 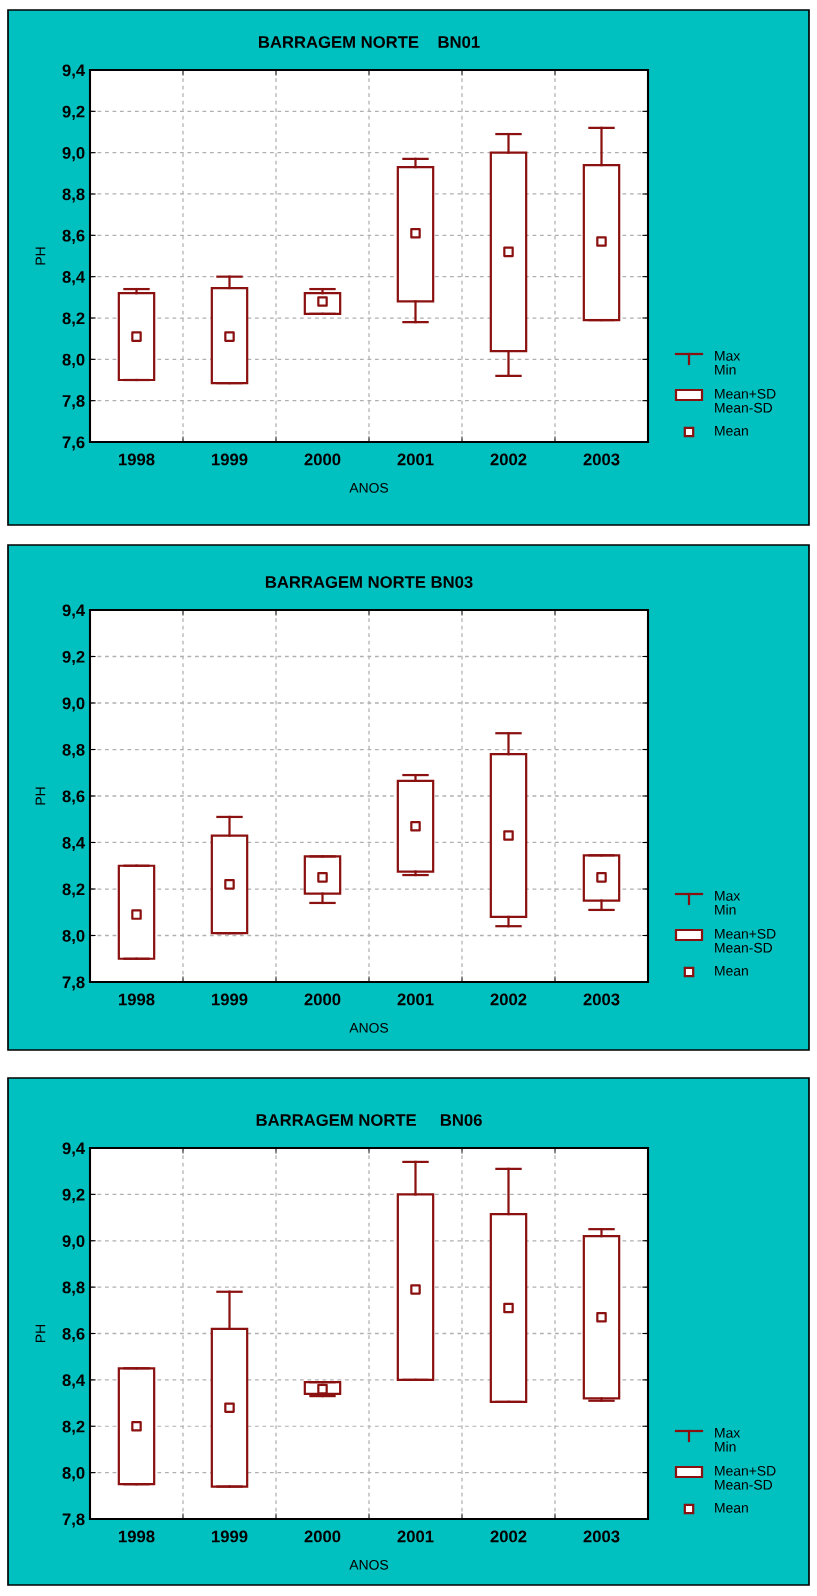 I want to click on chart-title: BARRAGEM NORTE BN01, so click(x=369, y=42).